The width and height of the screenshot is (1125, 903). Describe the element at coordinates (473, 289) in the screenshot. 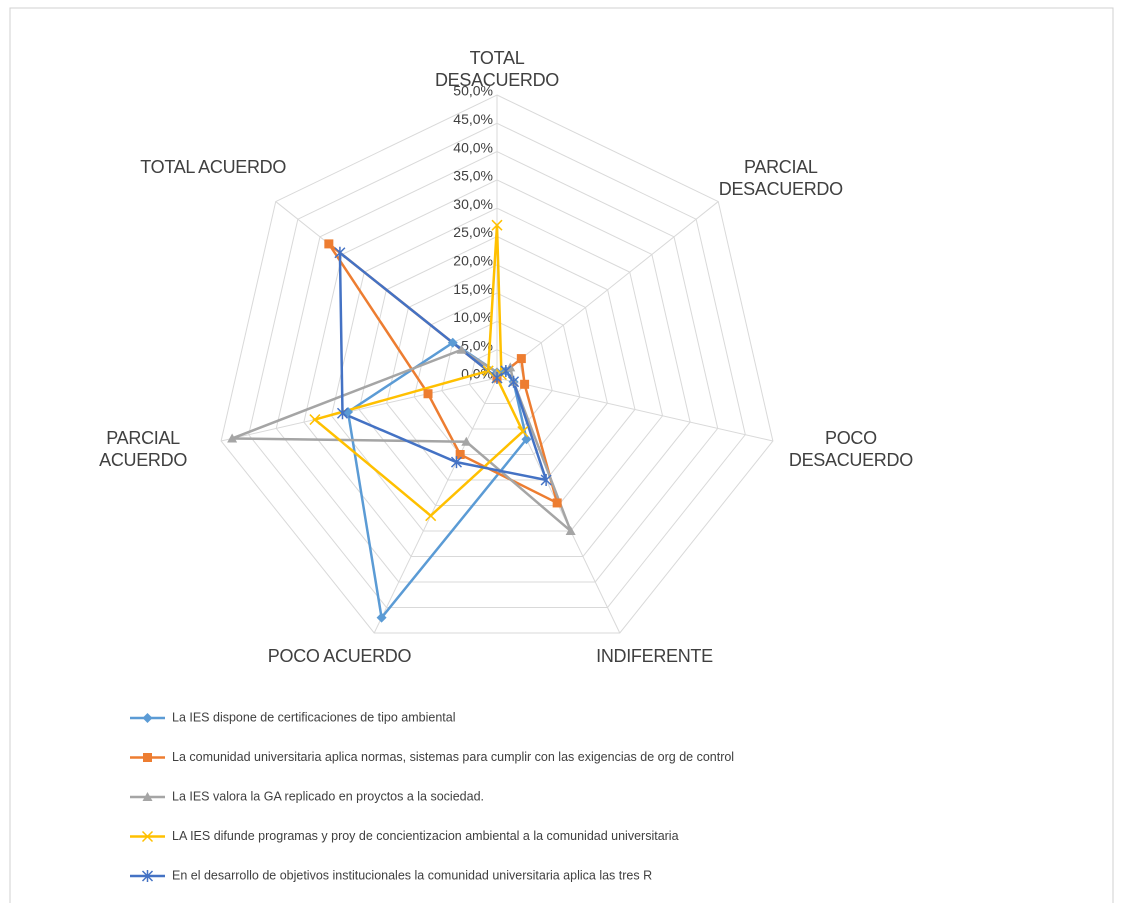

I see `y-tick-label: 15,0%` at that location.